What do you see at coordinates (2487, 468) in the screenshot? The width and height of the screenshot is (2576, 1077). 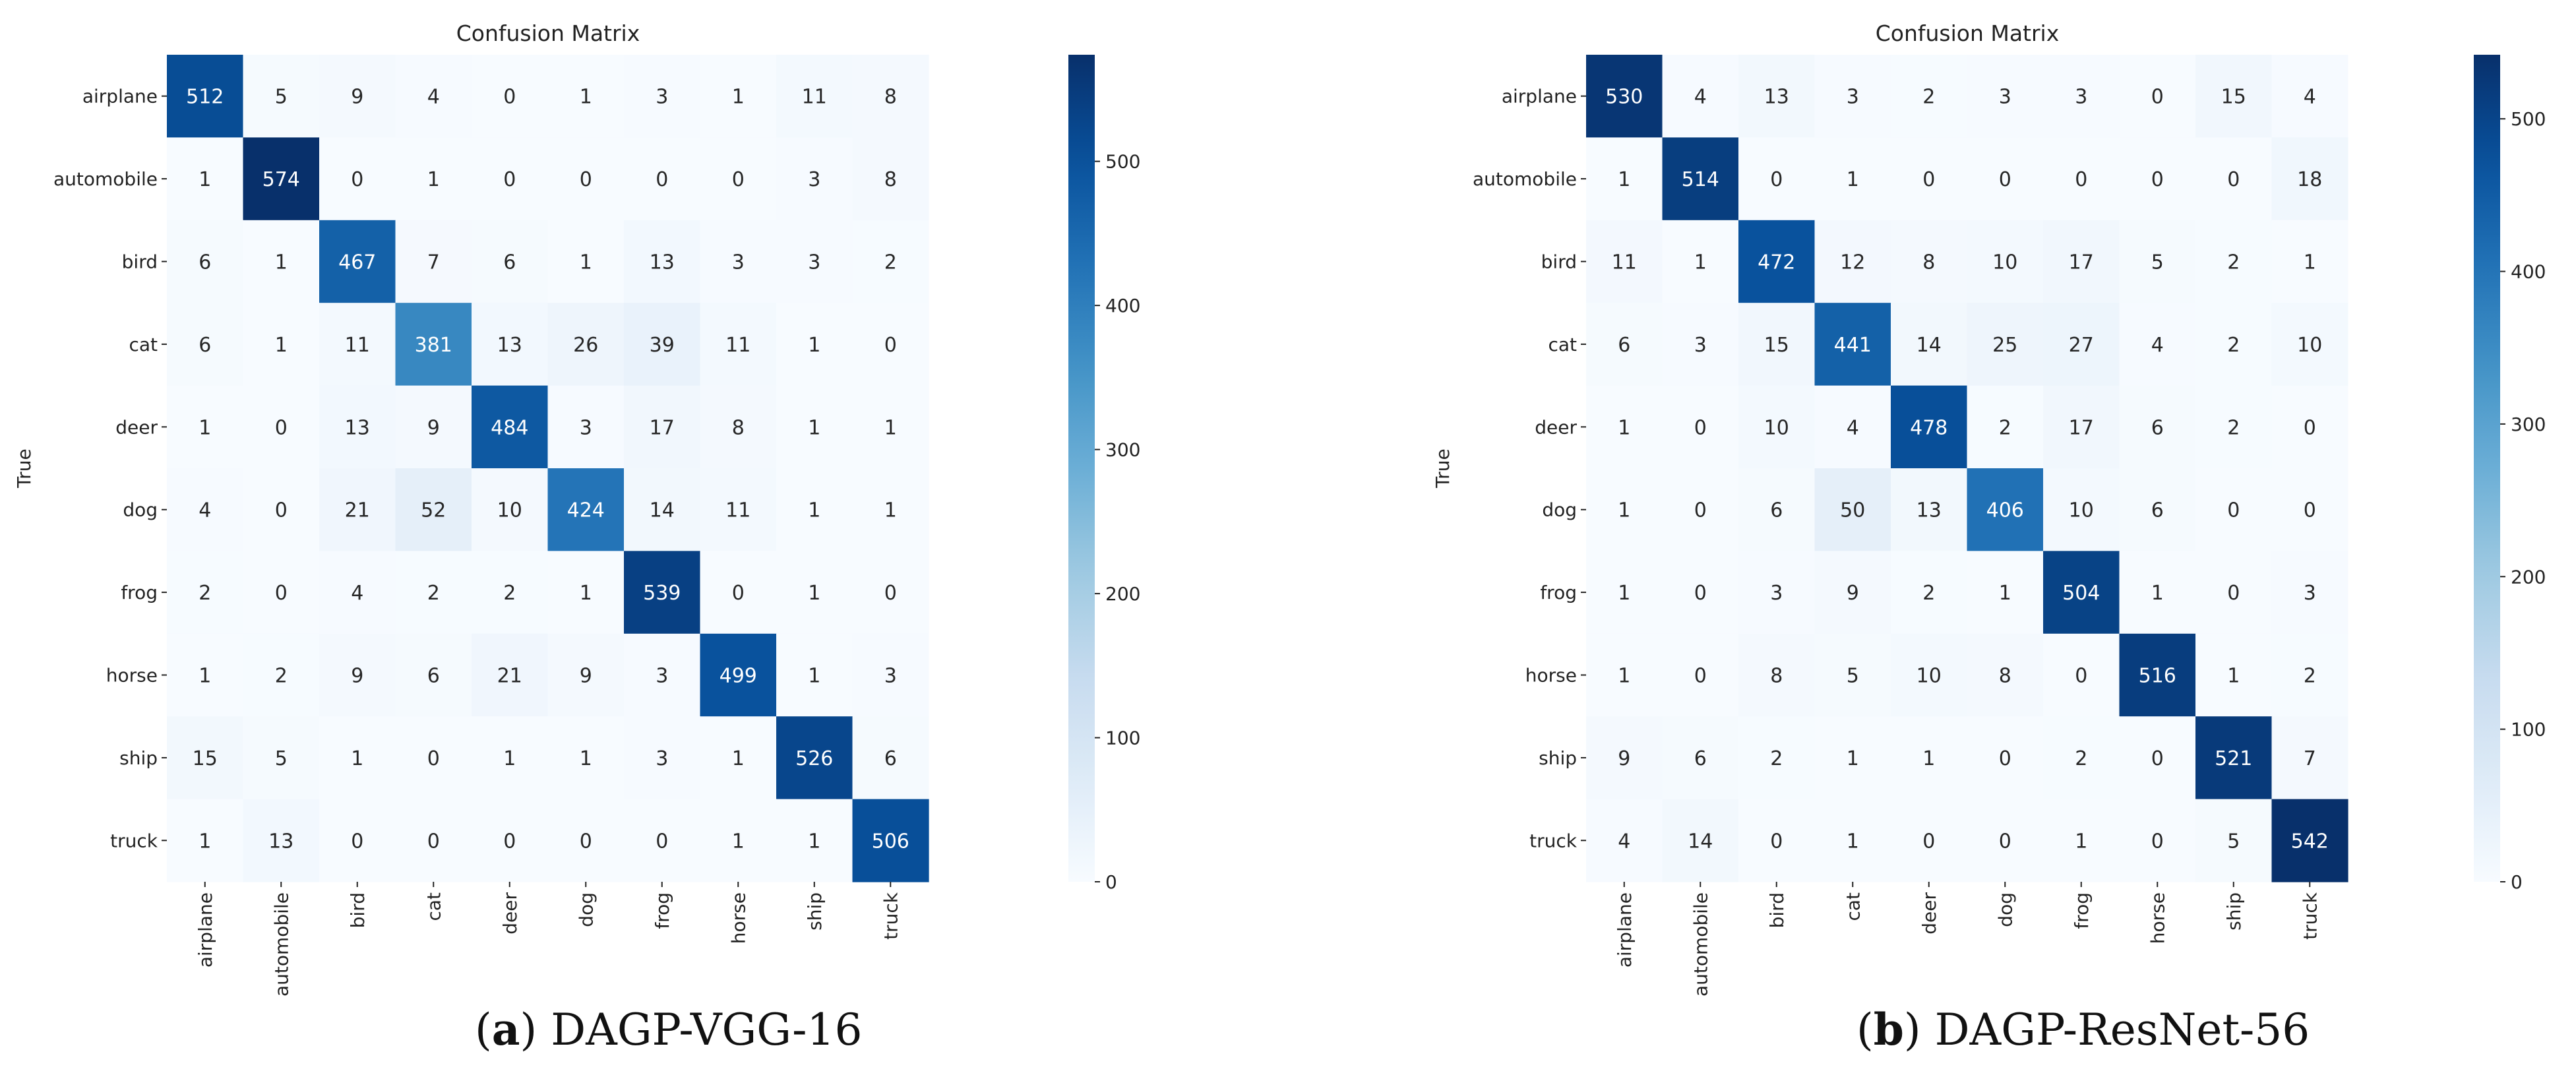 I see `colorbar` at bounding box center [2487, 468].